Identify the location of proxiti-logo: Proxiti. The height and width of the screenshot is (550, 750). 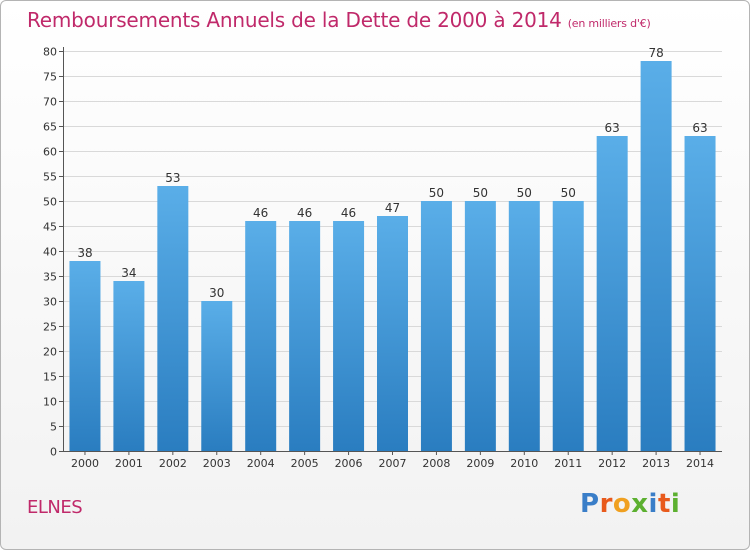
(630, 504).